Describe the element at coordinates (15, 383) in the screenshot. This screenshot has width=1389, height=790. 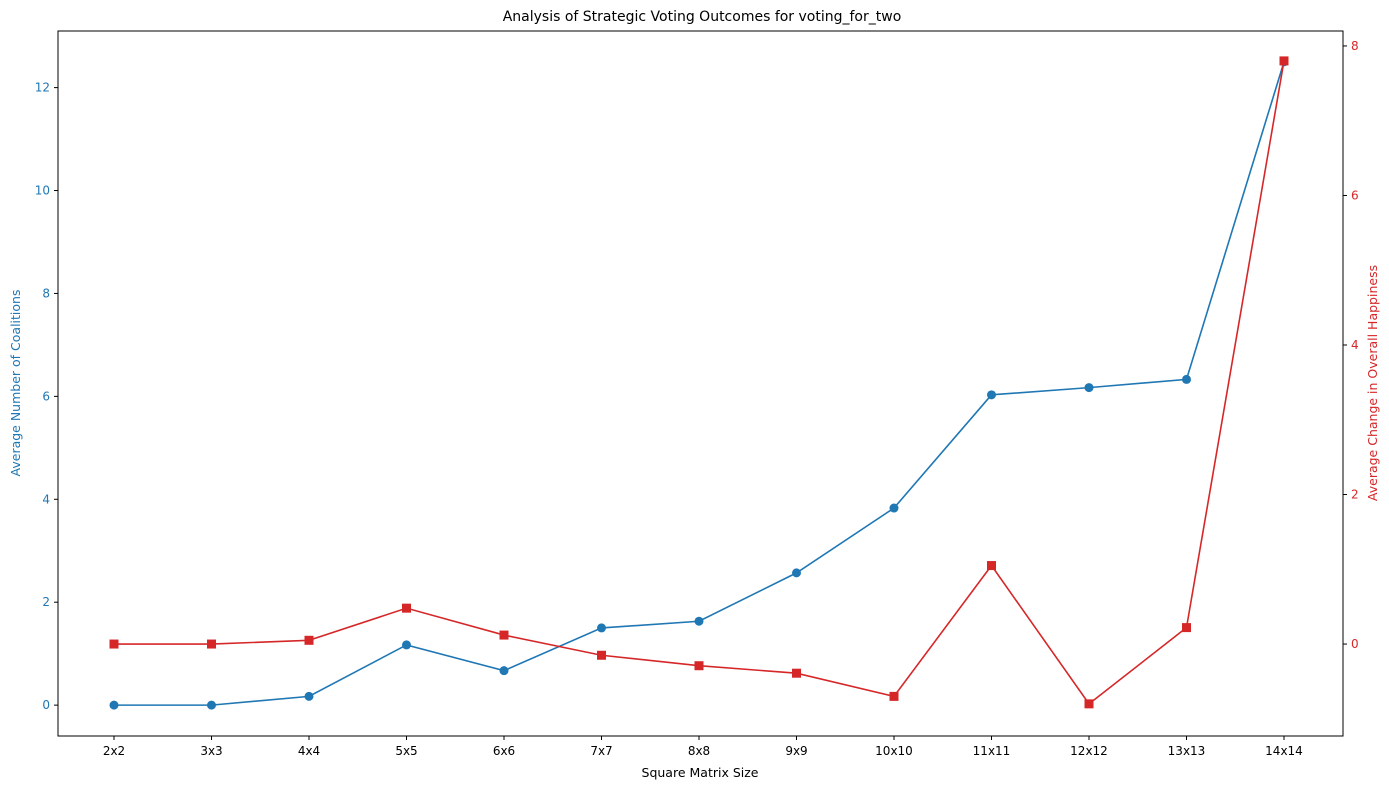
I see `y-axis-left-title: Average Number of Coalitions` at that location.